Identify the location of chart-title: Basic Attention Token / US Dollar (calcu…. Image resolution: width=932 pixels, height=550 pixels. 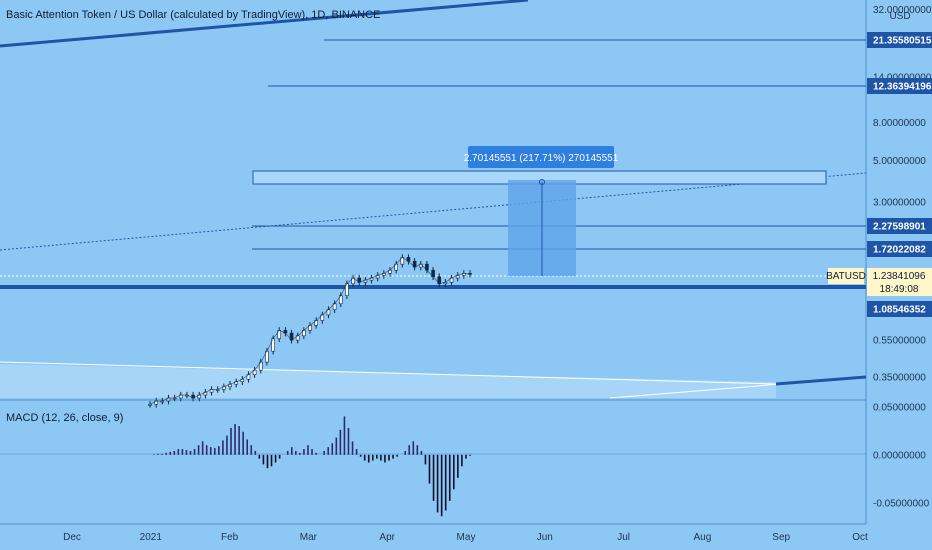
(193, 15).